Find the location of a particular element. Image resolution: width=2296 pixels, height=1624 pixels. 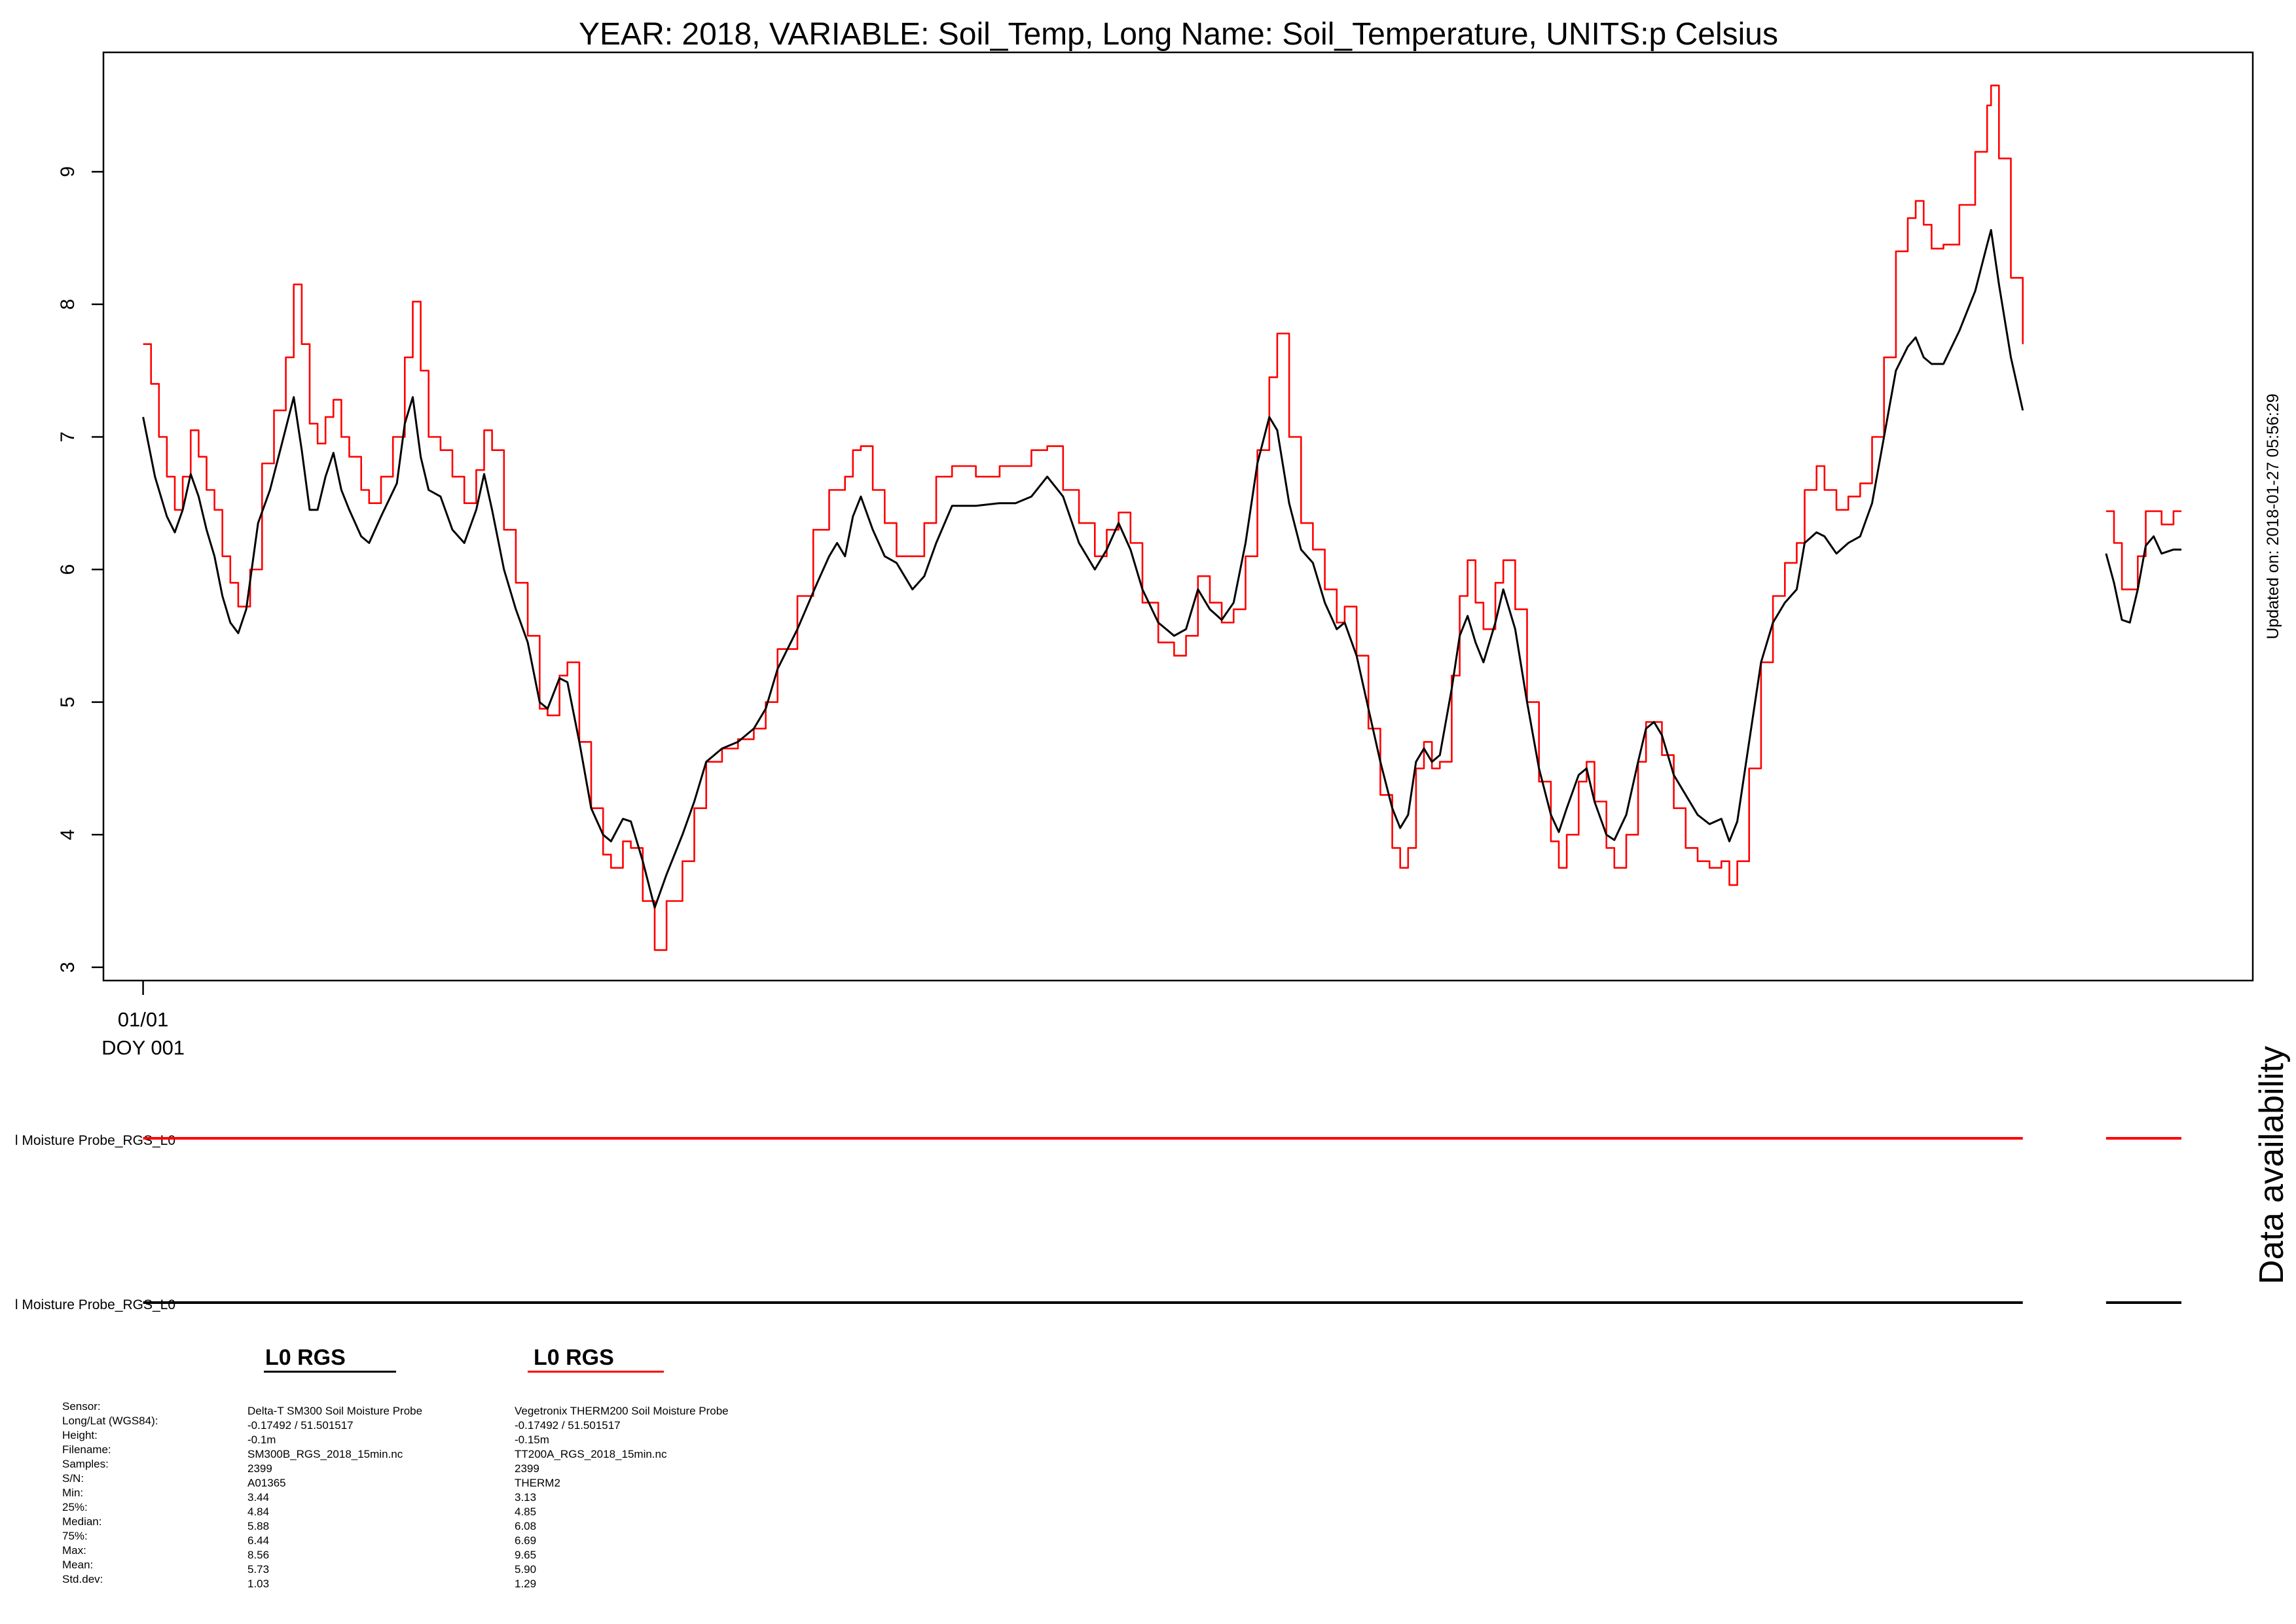

stats-value: 4.85 is located at coordinates (526, 1512).